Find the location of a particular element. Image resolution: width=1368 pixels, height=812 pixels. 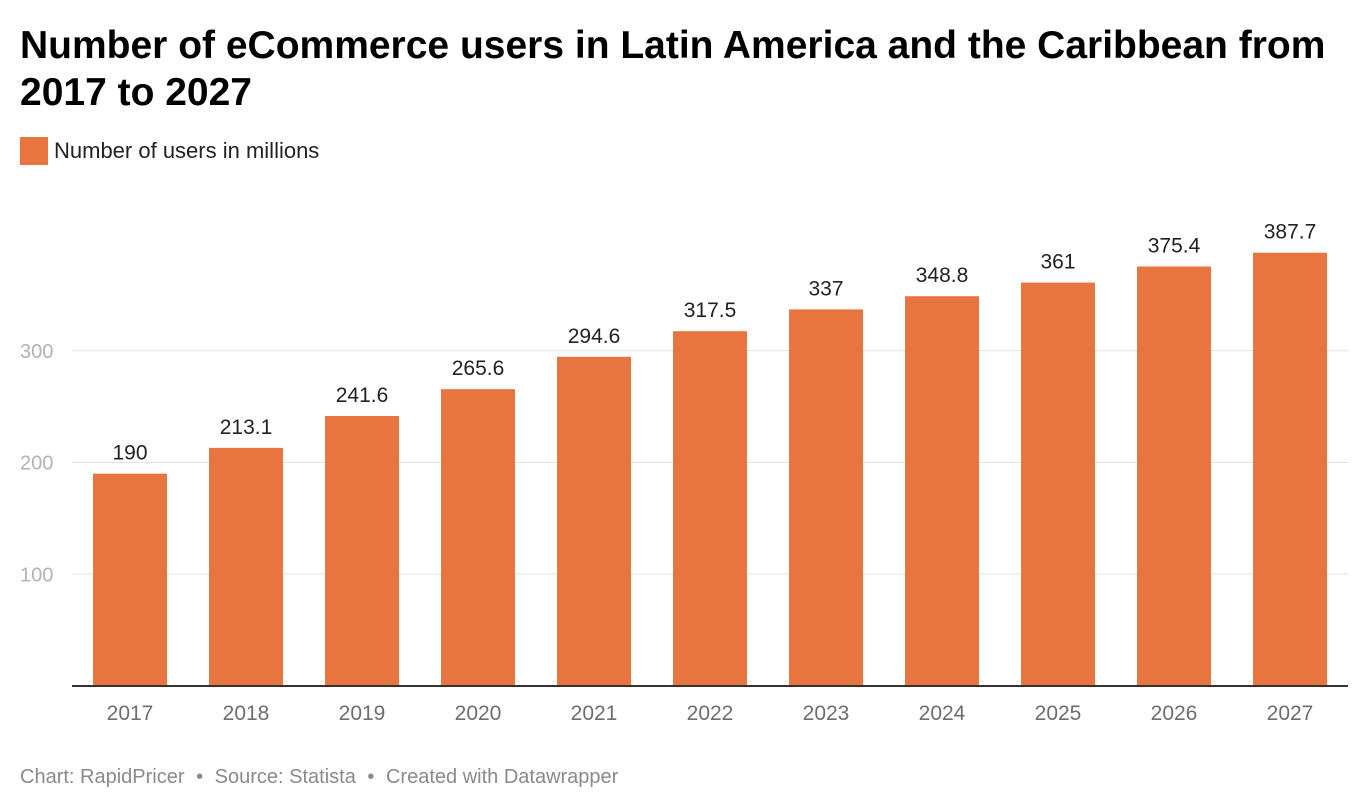

legend-swatch is located at coordinates (34, 151).